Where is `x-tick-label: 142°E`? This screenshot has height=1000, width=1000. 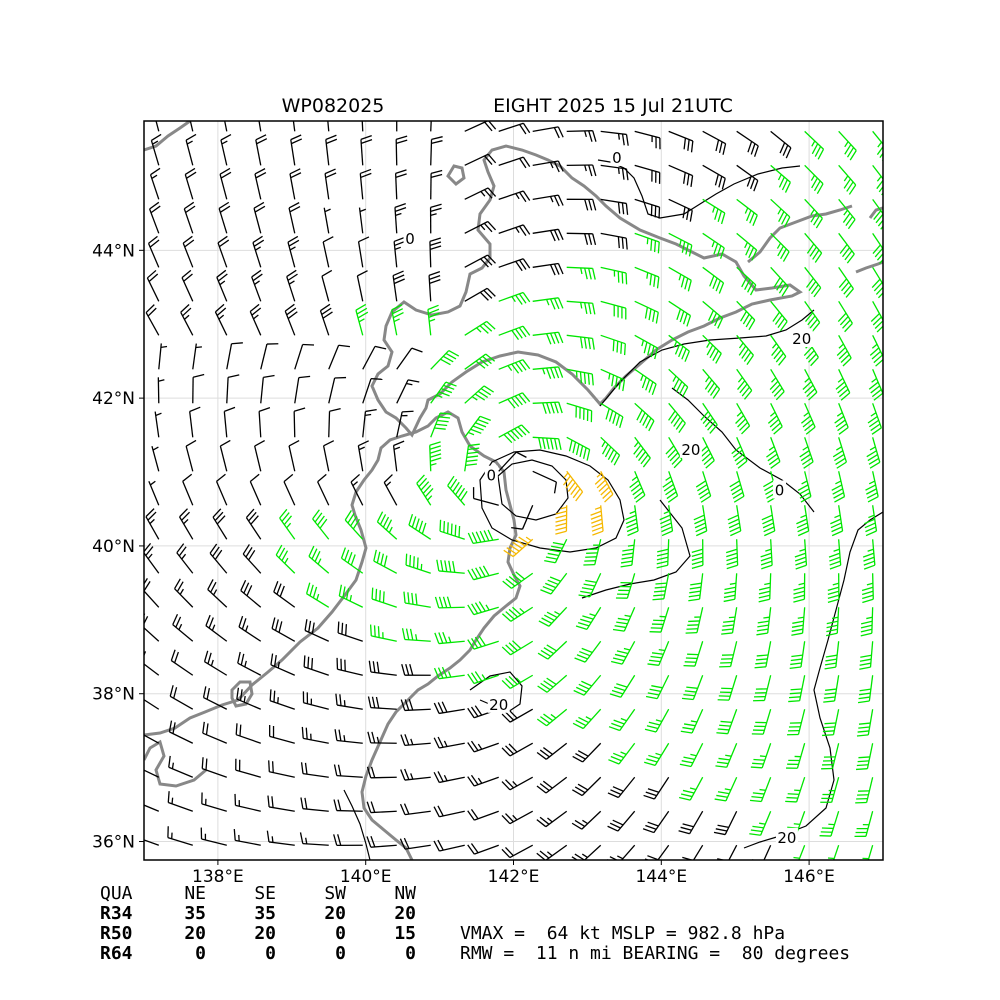 x-tick-label: 142°E is located at coordinates (514, 877).